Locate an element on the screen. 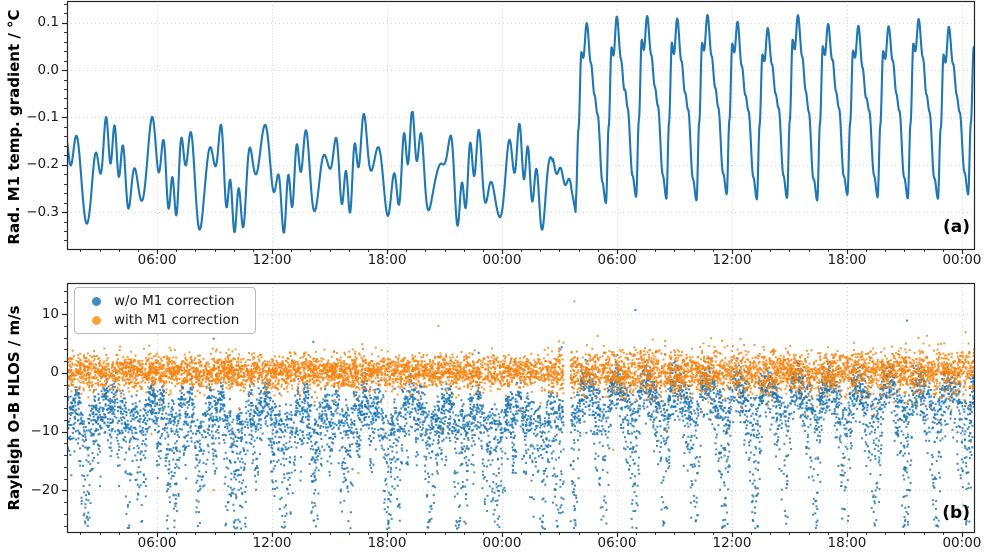 The width and height of the screenshot is (988, 553). y-tick-label-b: −10 is located at coordinates (45, 431).